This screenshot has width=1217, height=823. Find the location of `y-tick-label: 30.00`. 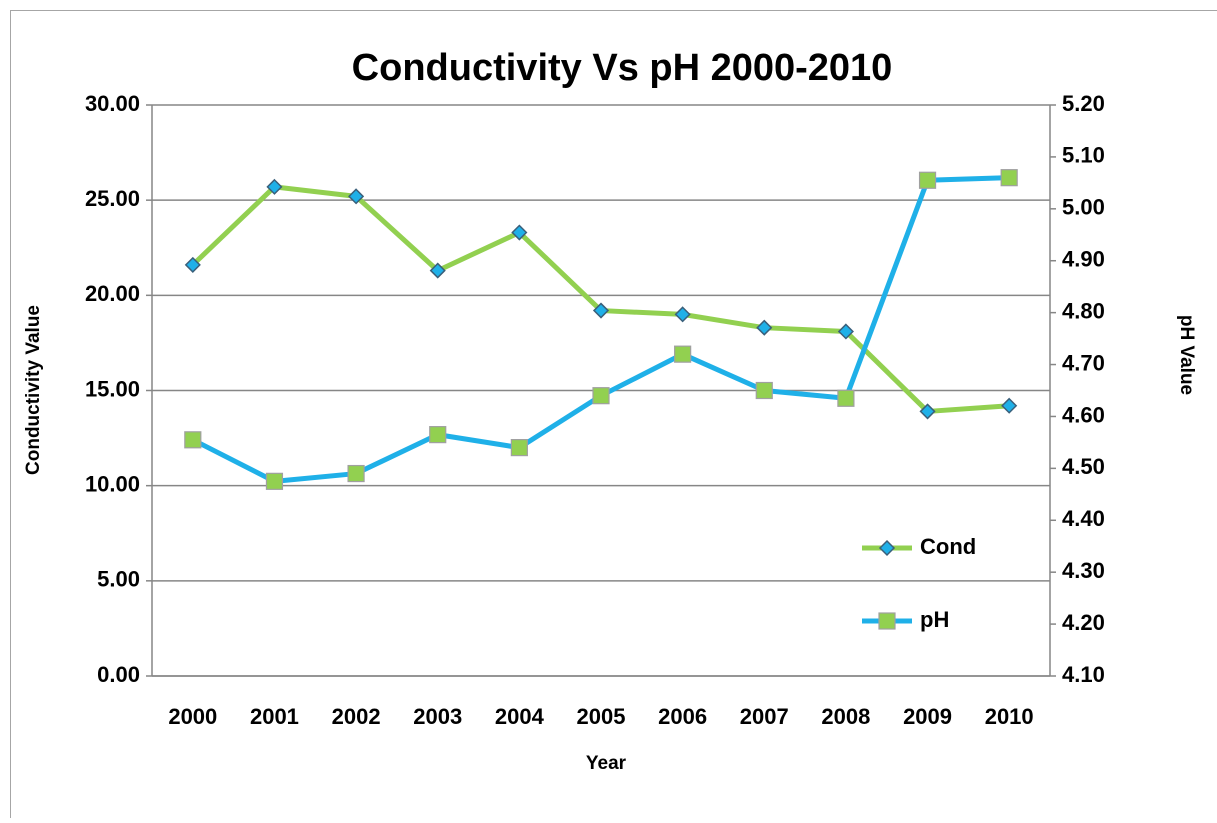

y-tick-label: 30.00 is located at coordinates (112, 103).